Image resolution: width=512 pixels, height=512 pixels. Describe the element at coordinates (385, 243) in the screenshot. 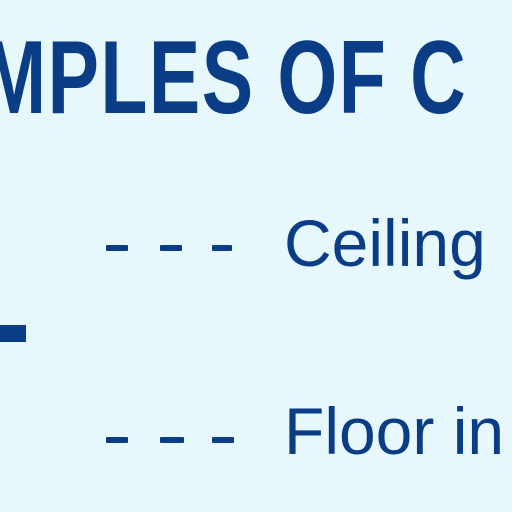

I see `item-label-ceiling: Ceiling` at that location.